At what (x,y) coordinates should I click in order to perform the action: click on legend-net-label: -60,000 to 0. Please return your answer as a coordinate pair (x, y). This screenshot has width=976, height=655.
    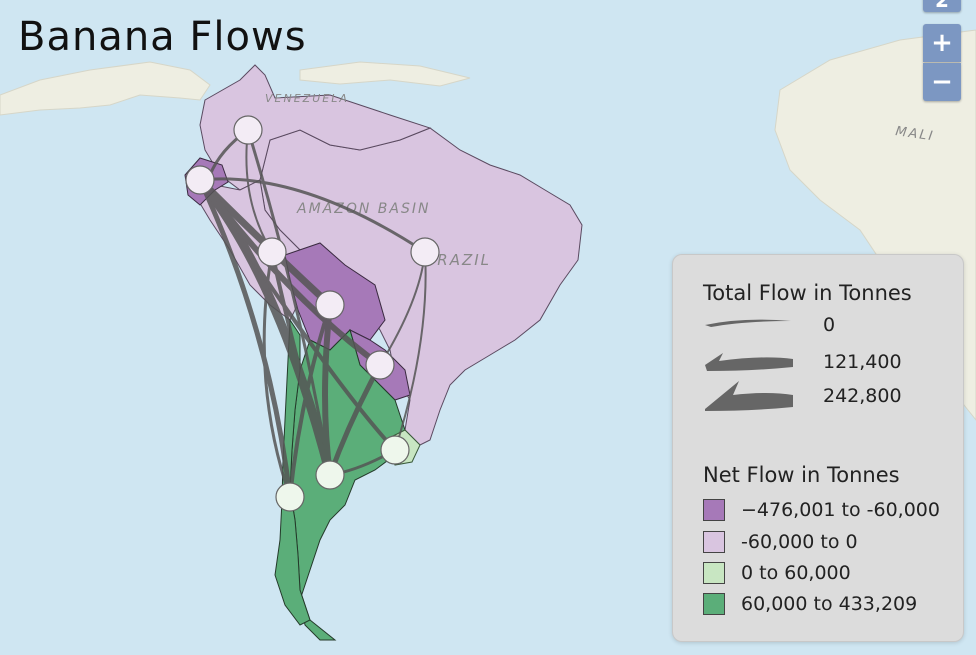
    Looking at the image, I should click on (799, 542).